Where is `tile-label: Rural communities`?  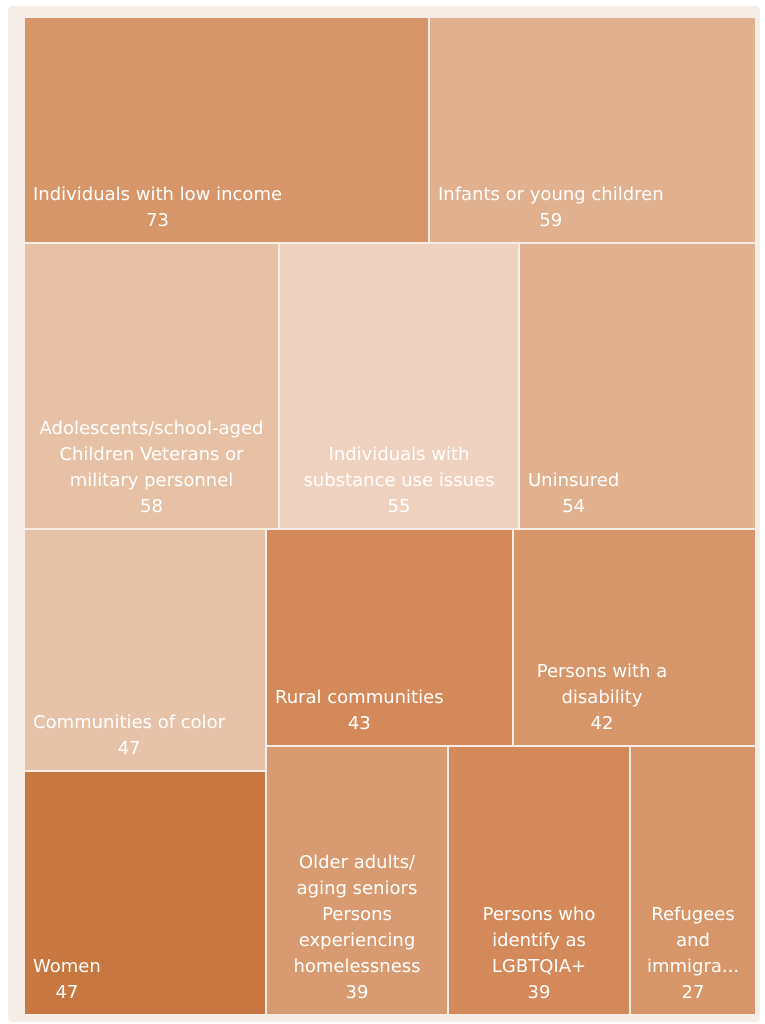 tile-label: Rural communities is located at coordinates (359, 697).